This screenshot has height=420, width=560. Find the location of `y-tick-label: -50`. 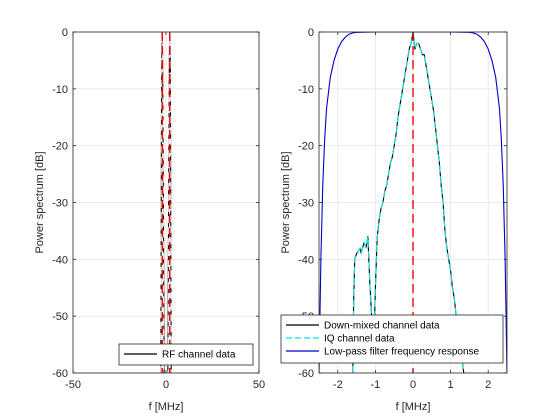

y-tick-label: -50 is located at coordinates (60, 317).